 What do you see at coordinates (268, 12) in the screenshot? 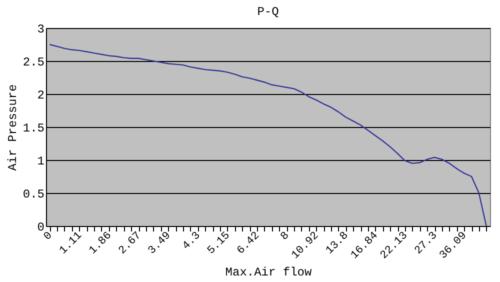
I see `chart-title: P-Q` at bounding box center [268, 12].